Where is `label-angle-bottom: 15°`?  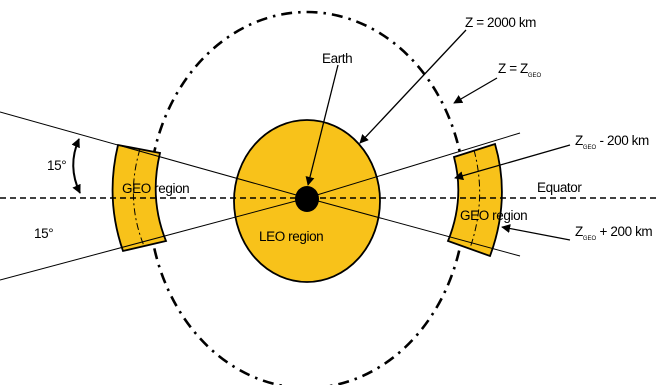
label-angle-bottom: 15° is located at coordinates (43, 233).